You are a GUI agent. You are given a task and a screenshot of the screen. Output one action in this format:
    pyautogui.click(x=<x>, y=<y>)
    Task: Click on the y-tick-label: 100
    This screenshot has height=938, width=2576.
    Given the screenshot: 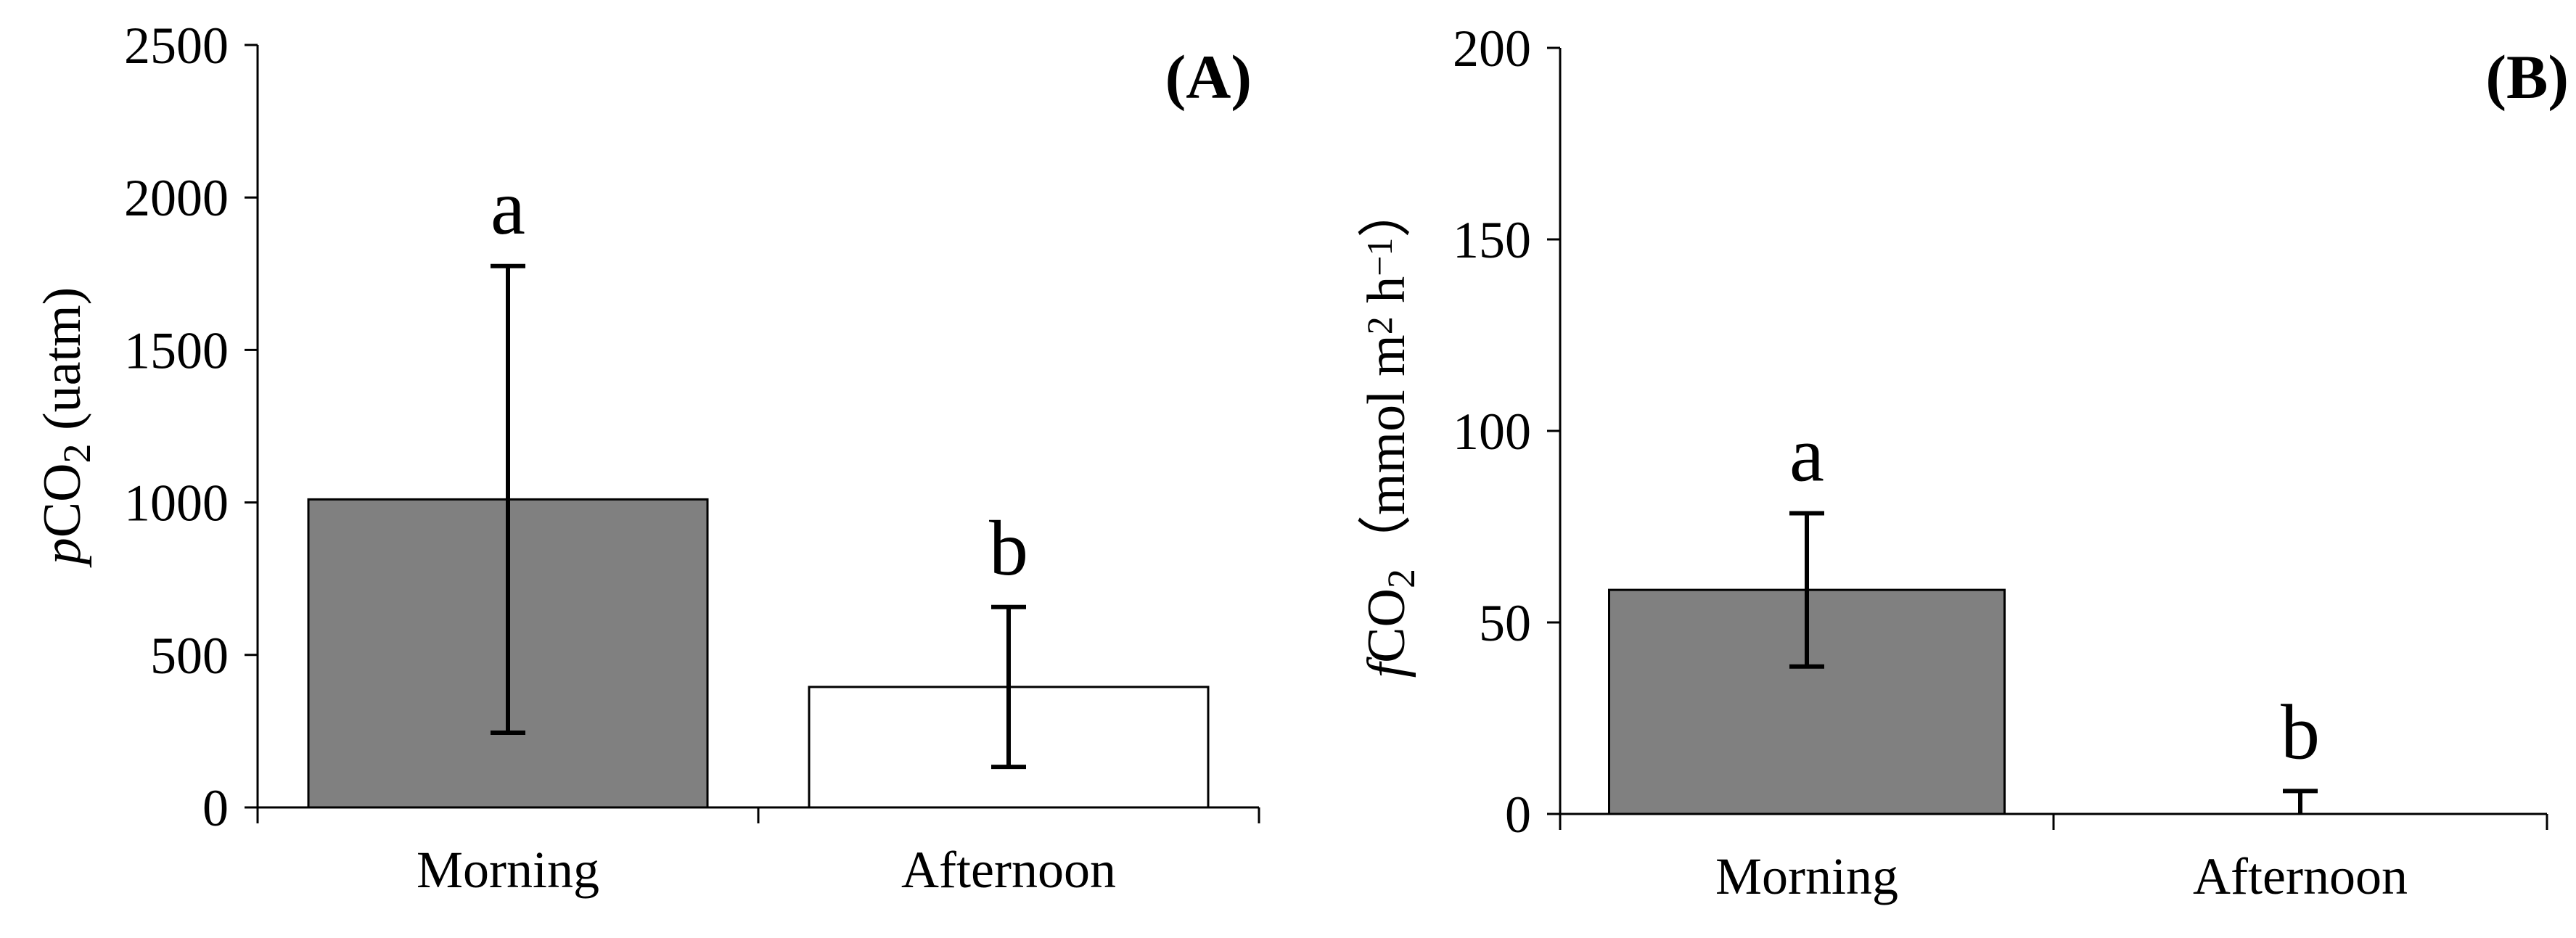 What is the action you would take?
    pyautogui.click(x=1492, y=432)
    